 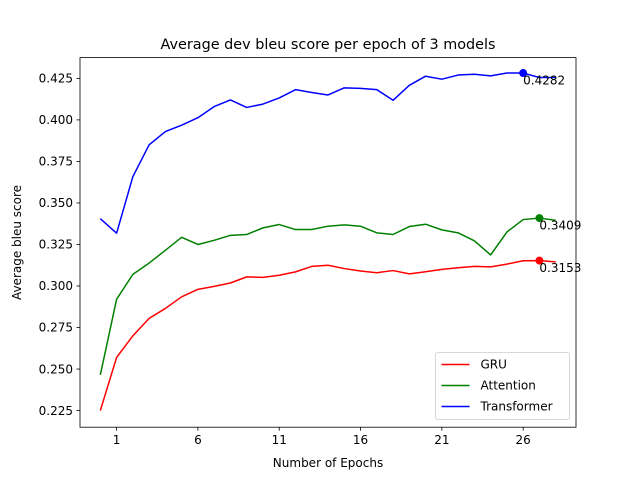 What do you see at coordinates (56, 203) in the screenshot?
I see `y-tick-label: 0.350` at bounding box center [56, 203].